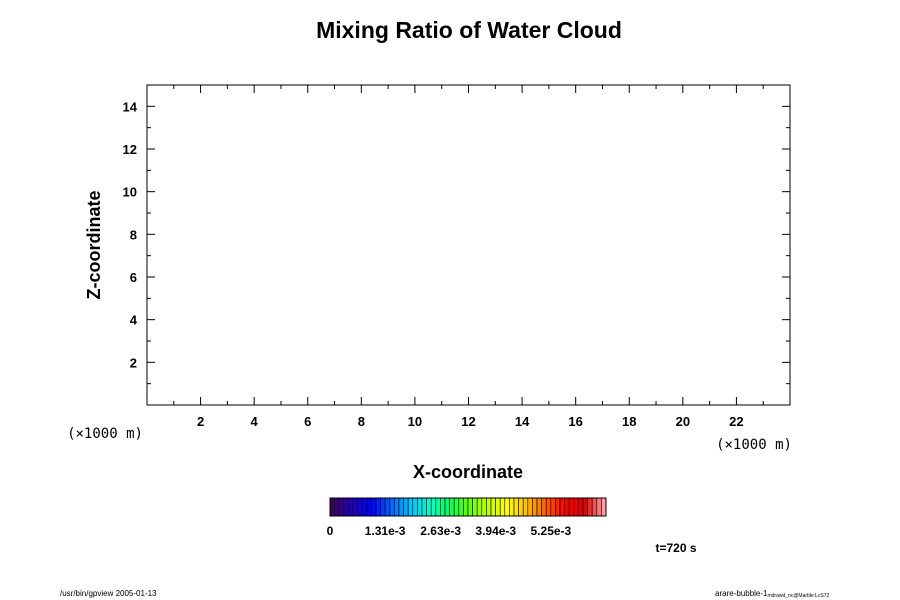 The width and height of the screenshot is (900, 600). What do you see at coordinates (495, 531) in the screenshot?
I see `colorbar-tick-label: 3.94e-3` at bounding box center [495, 531].